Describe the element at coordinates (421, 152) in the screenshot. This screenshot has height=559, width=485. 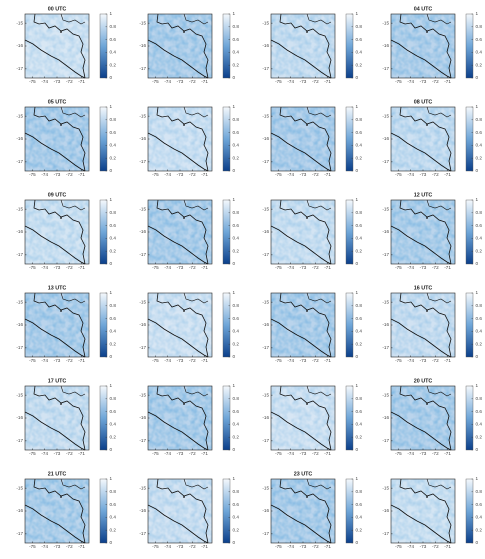
I see `coastline` at that location.